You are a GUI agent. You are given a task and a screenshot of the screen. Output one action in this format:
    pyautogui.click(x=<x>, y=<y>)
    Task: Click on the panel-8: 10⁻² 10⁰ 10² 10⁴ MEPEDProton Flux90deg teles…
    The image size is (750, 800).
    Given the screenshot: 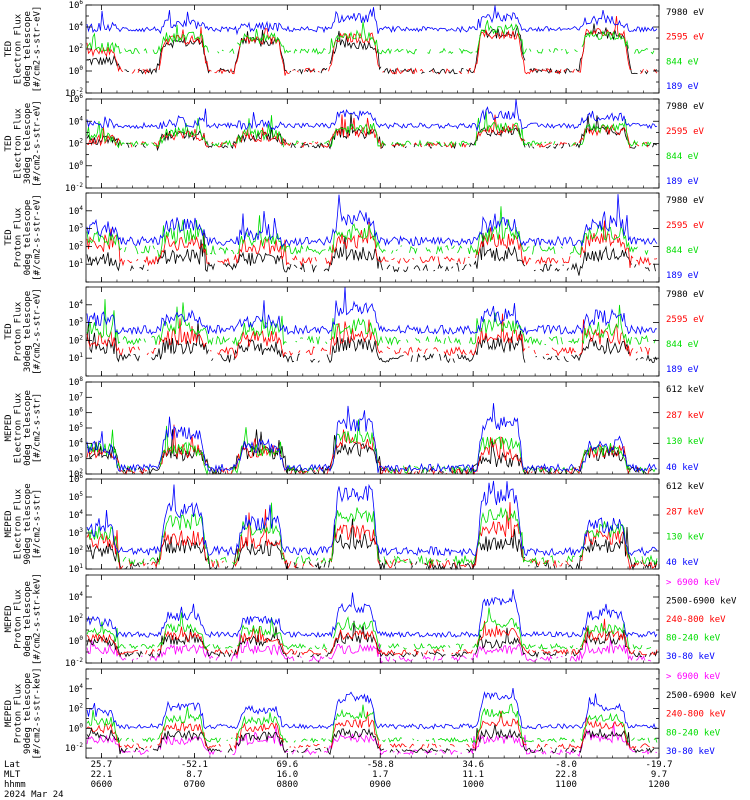 What is the action you would take?
    pyautogui.click(x=370, y=713)
    